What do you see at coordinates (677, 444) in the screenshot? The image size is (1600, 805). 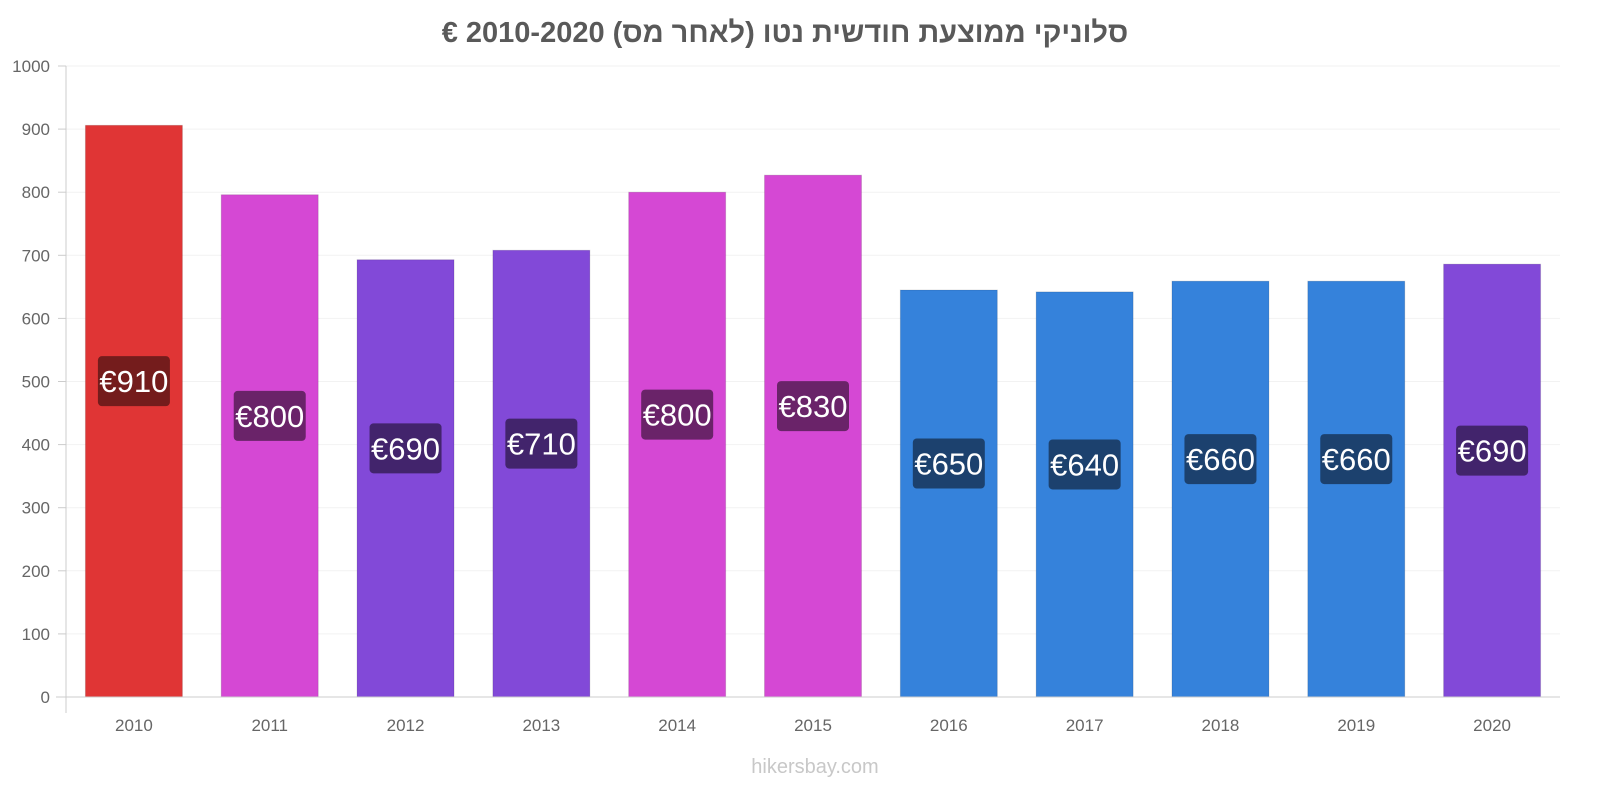 I see `bar-2014` at bounding box center [677, 444].